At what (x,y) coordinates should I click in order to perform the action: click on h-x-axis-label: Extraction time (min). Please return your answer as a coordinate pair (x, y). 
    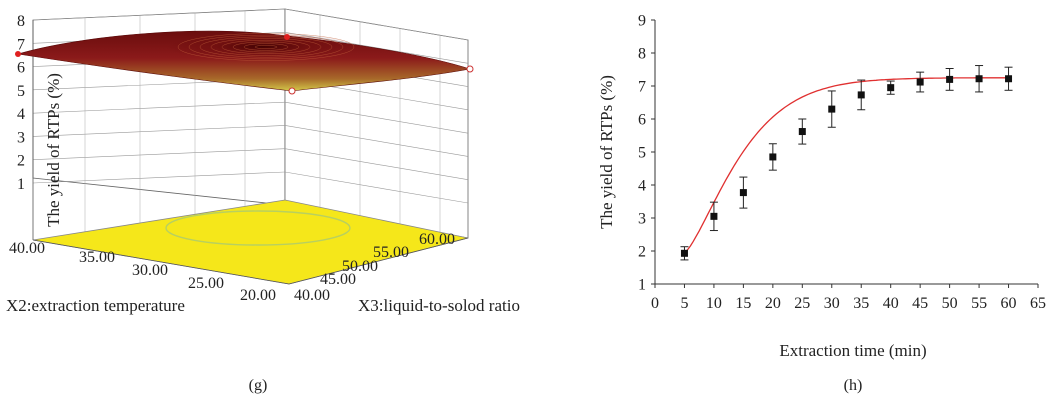
    Looking at the image, I should click on (852, 350).